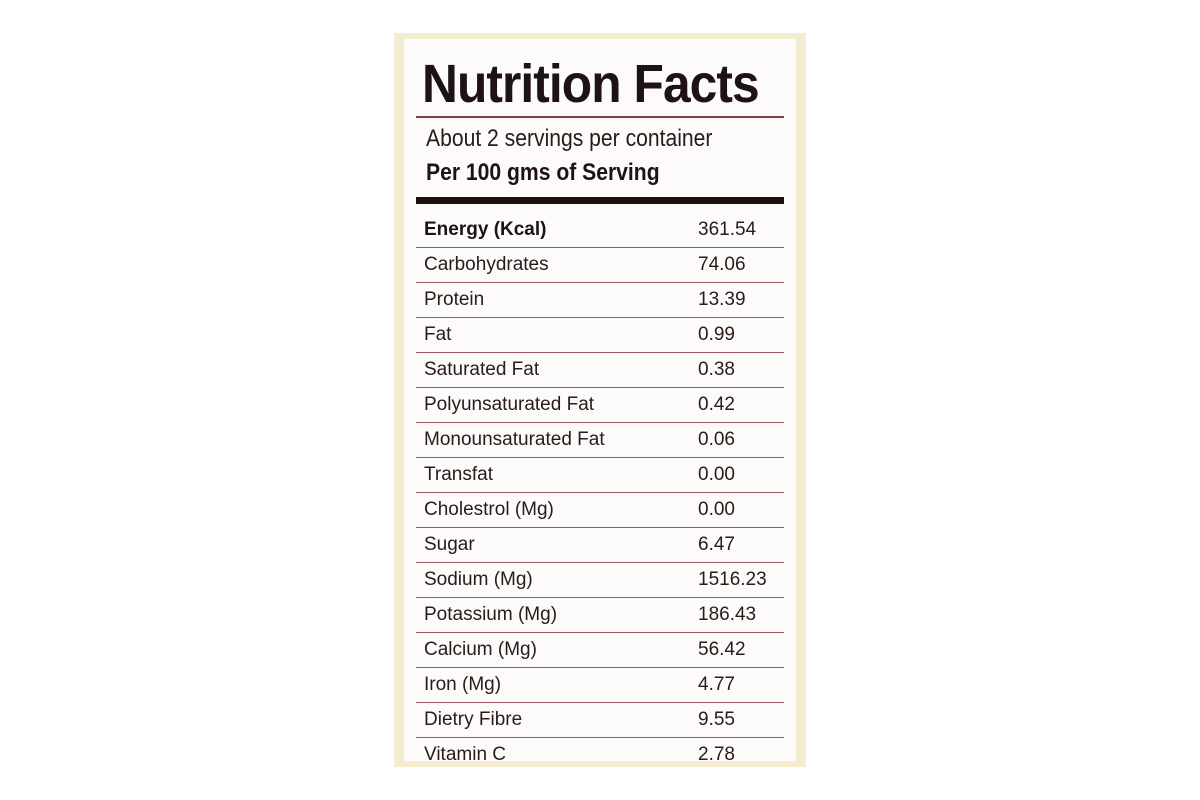  Describe the element at coordinates (458, 474) in the screenshot. I see `nutrient-name: Transfat` at that location.